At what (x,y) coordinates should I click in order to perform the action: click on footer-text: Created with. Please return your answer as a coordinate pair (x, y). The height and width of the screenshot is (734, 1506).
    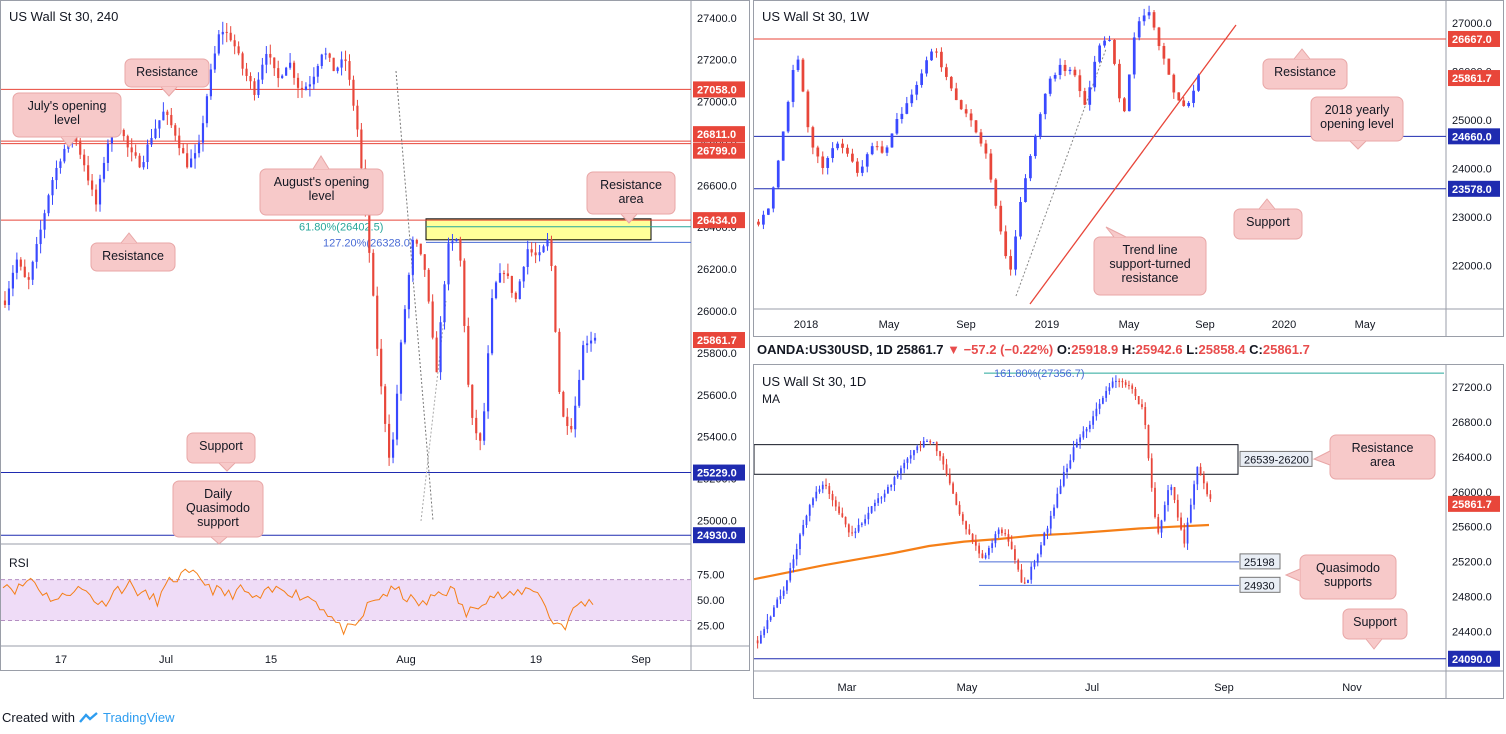
    Looking at the image, I should click on (38, 717).